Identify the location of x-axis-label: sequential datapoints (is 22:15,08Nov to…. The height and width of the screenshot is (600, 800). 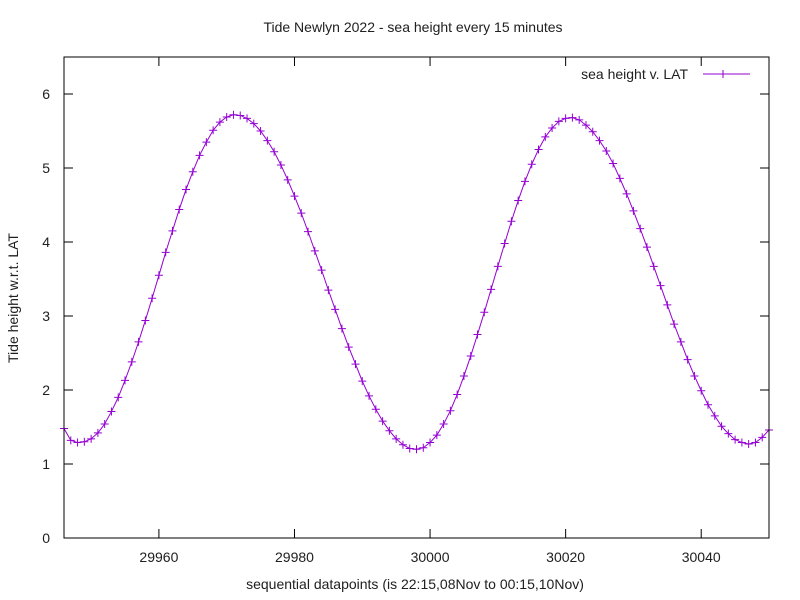
(415, 584).